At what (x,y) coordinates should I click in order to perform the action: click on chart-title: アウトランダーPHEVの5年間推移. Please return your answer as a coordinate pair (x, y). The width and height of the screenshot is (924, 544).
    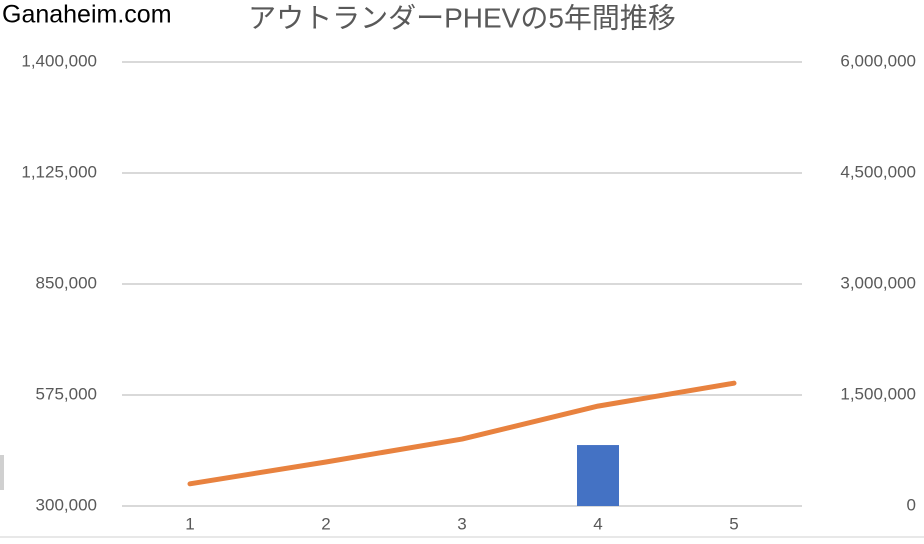
    Looking at the image, I should click on (462, 17).